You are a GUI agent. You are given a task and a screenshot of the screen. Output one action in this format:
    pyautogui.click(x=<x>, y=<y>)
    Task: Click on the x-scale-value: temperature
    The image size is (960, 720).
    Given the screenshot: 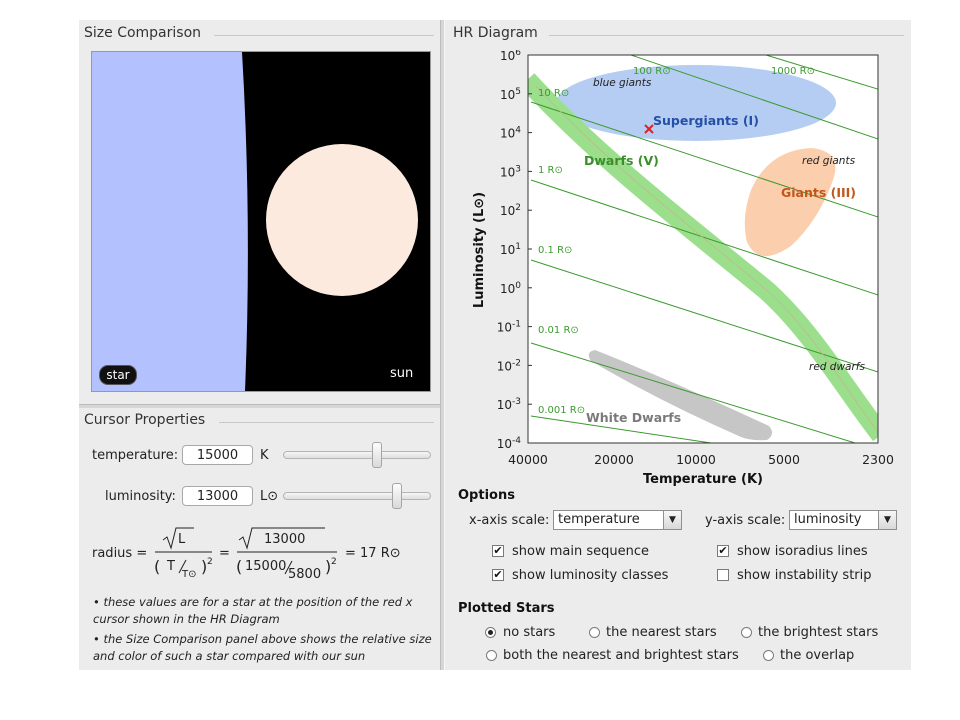 What is the action you would take?
    pyautogui.click(x=599, y=519)
    